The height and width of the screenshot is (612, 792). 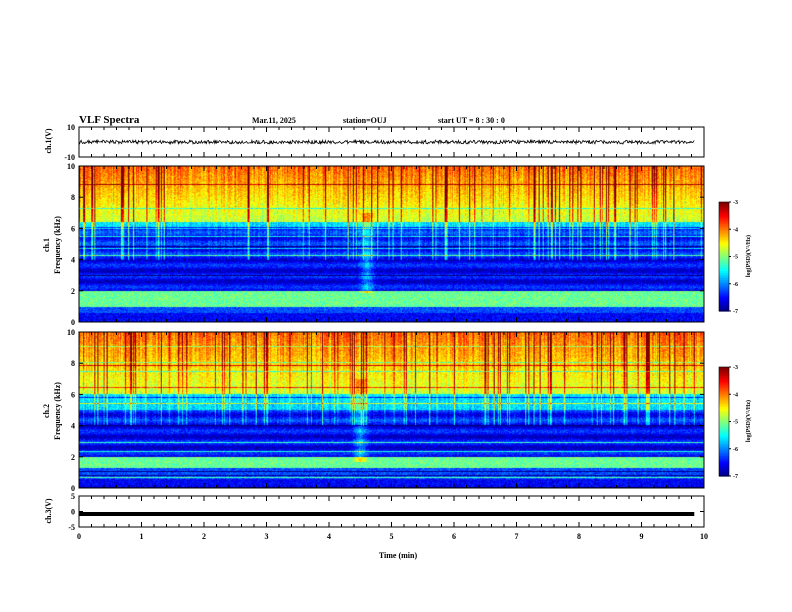 I want to click on colorbar-tick-label: -6, so click(x=735, y=285).